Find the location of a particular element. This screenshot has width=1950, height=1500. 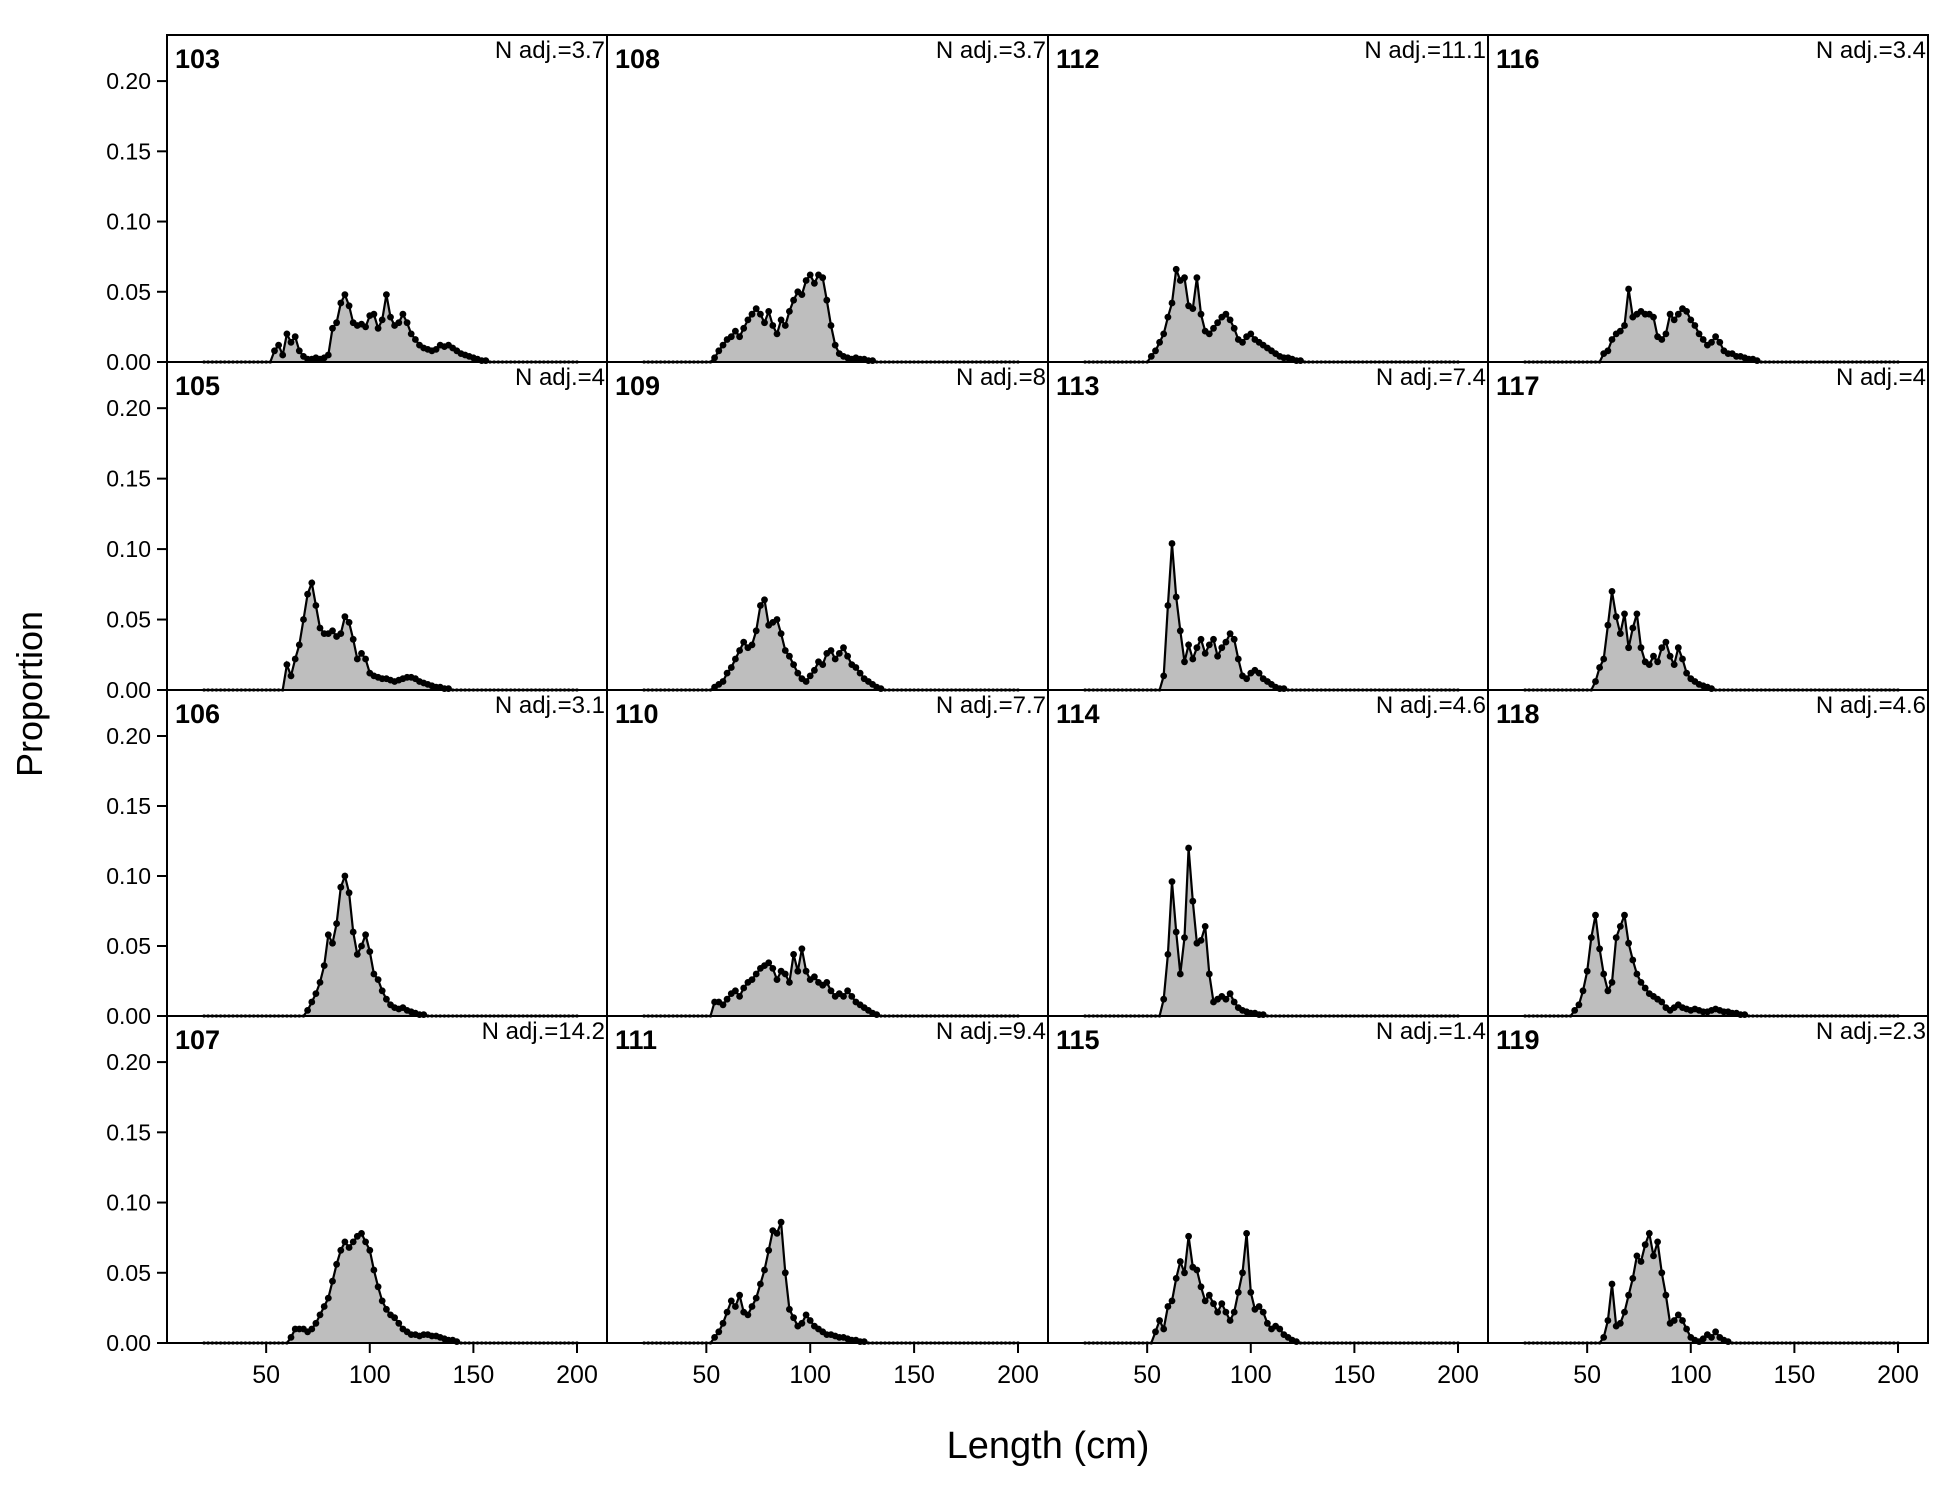

n-adj-label: N adj.=3.7 is located at coordinates (991, 50).